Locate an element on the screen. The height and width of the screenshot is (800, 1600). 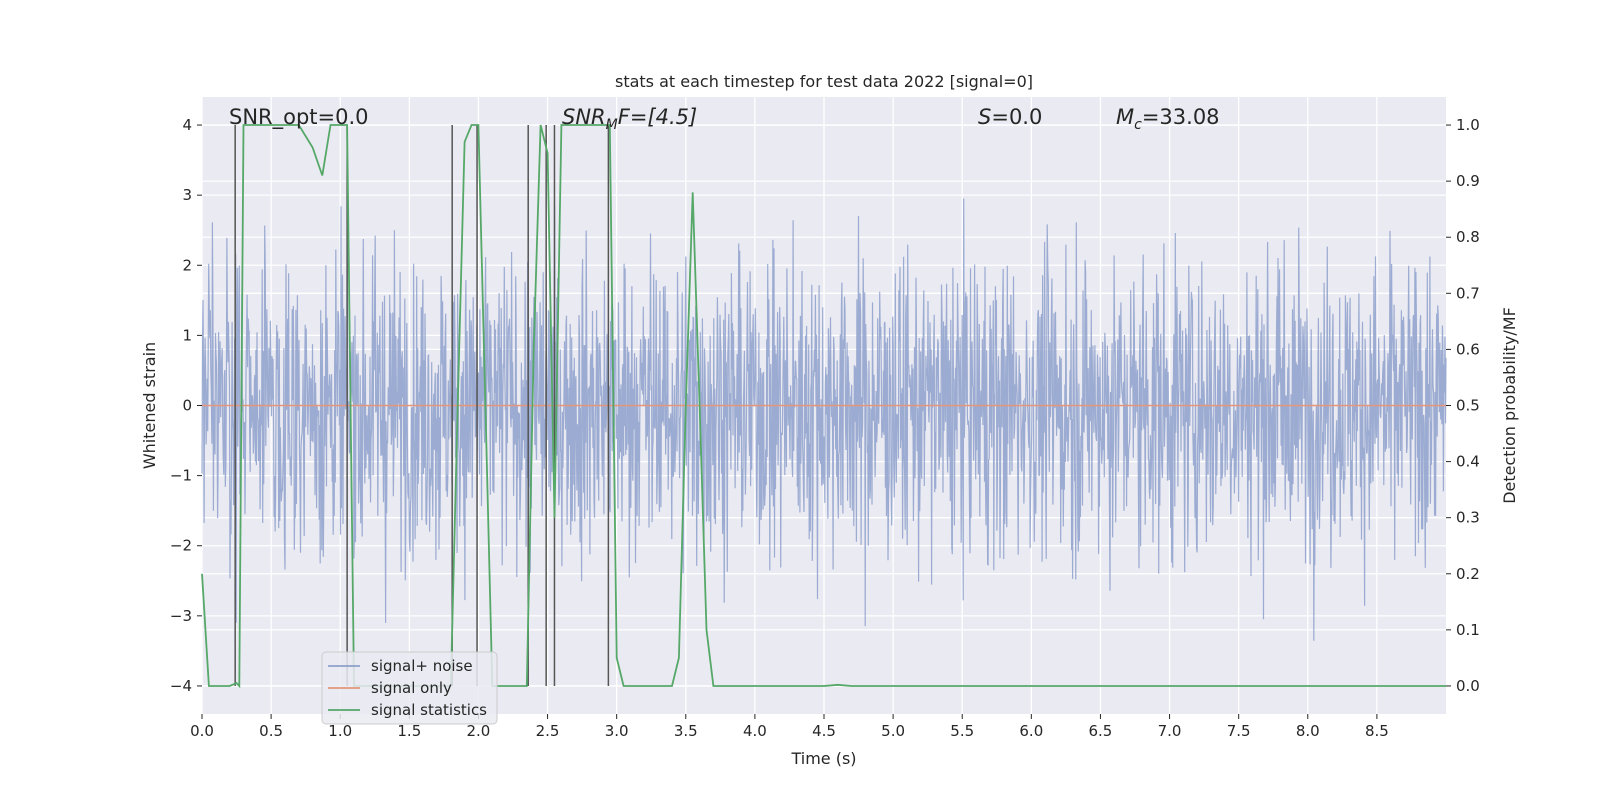
legend-box is located at coordinates (409, 688).